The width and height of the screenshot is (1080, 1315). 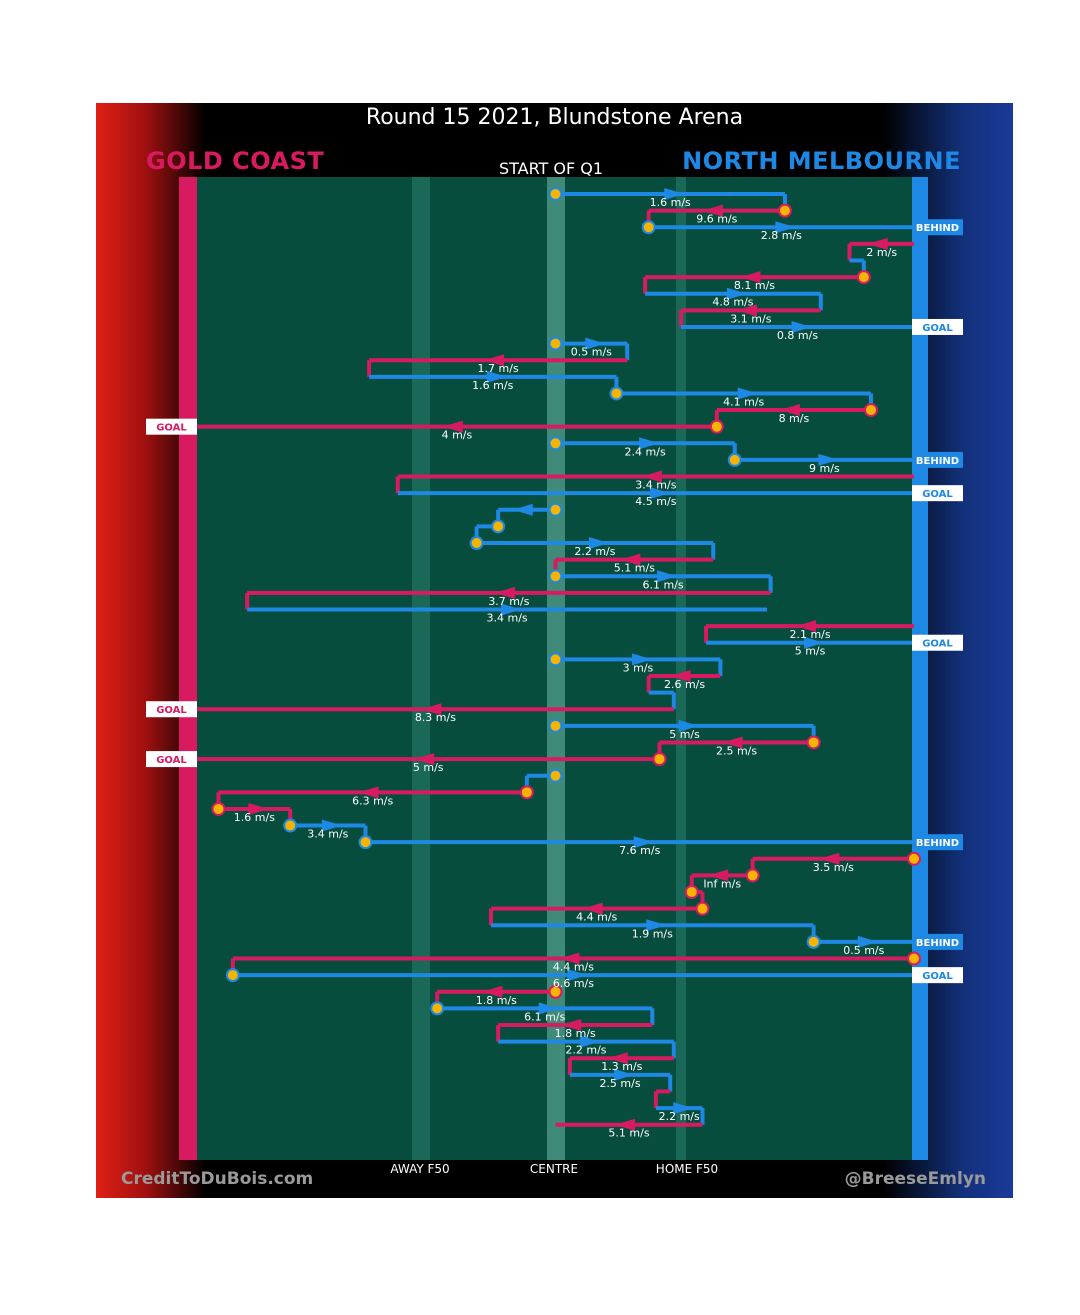 I want to click on north-melbourne-goal-line, so click(x=920, y=668).